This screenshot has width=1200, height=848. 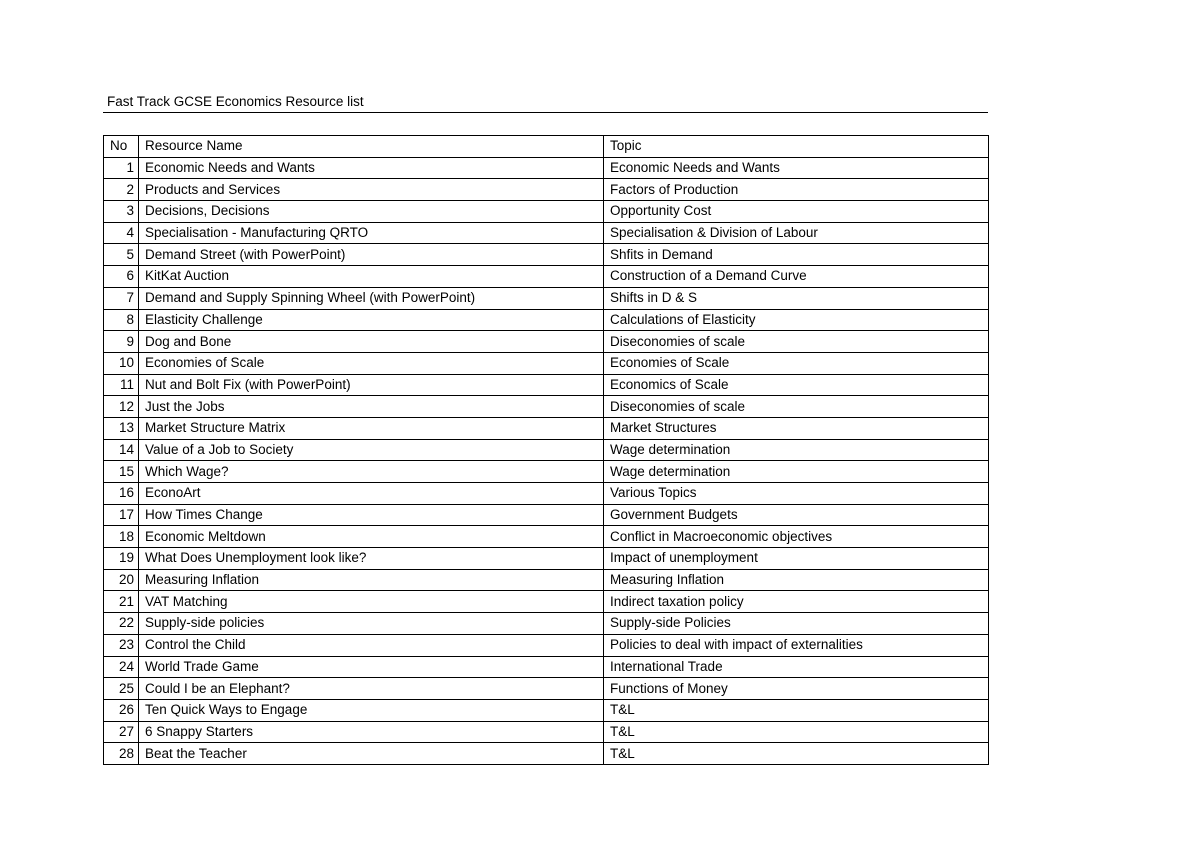 I want to click on table-header-row: No Resource Name Topic, so click(x=546, y=146).